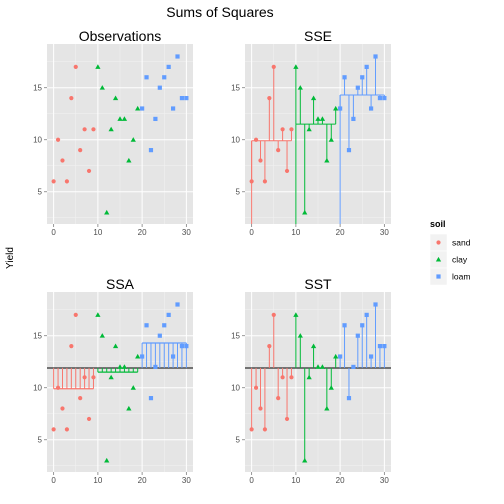 This screenshot has width=504, height=504. Describe the element at coordinates (219, 12) in the screenshot. I see `figure-title: Sums of Squares` at that location.